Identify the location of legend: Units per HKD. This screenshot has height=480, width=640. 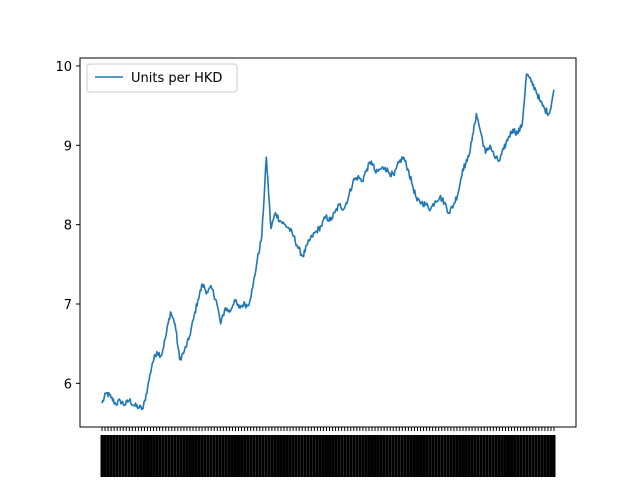
(162, 78).